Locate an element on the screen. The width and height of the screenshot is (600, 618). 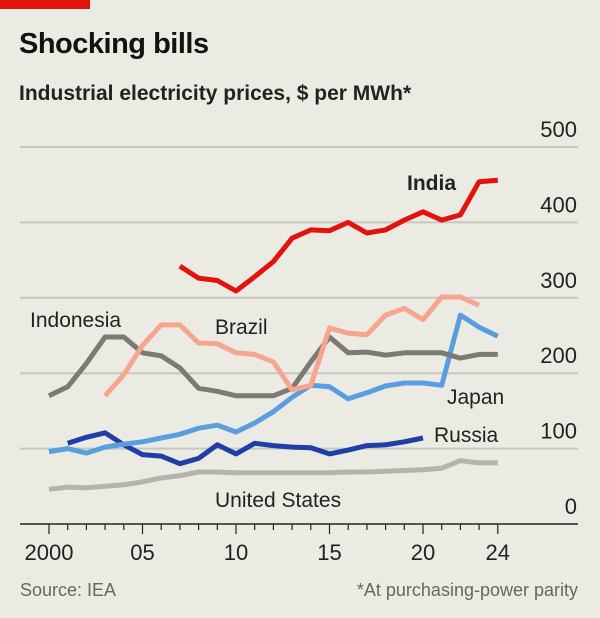
y-tick-label: 400 is located at coordinates (558, 204).